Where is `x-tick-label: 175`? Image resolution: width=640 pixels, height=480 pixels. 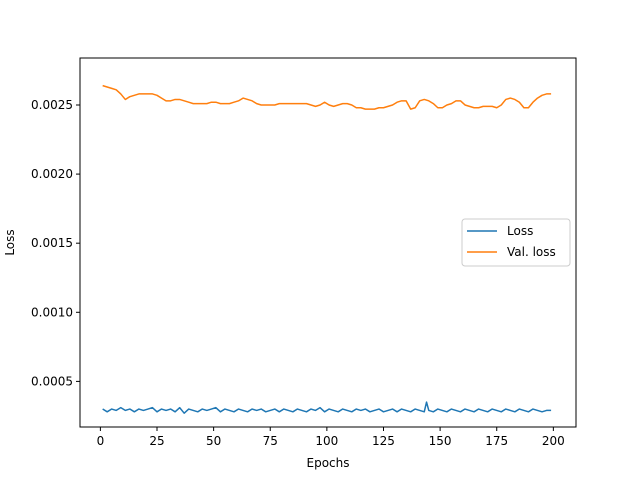
x-tick-label: 175 is located at coordinates (496, 441).